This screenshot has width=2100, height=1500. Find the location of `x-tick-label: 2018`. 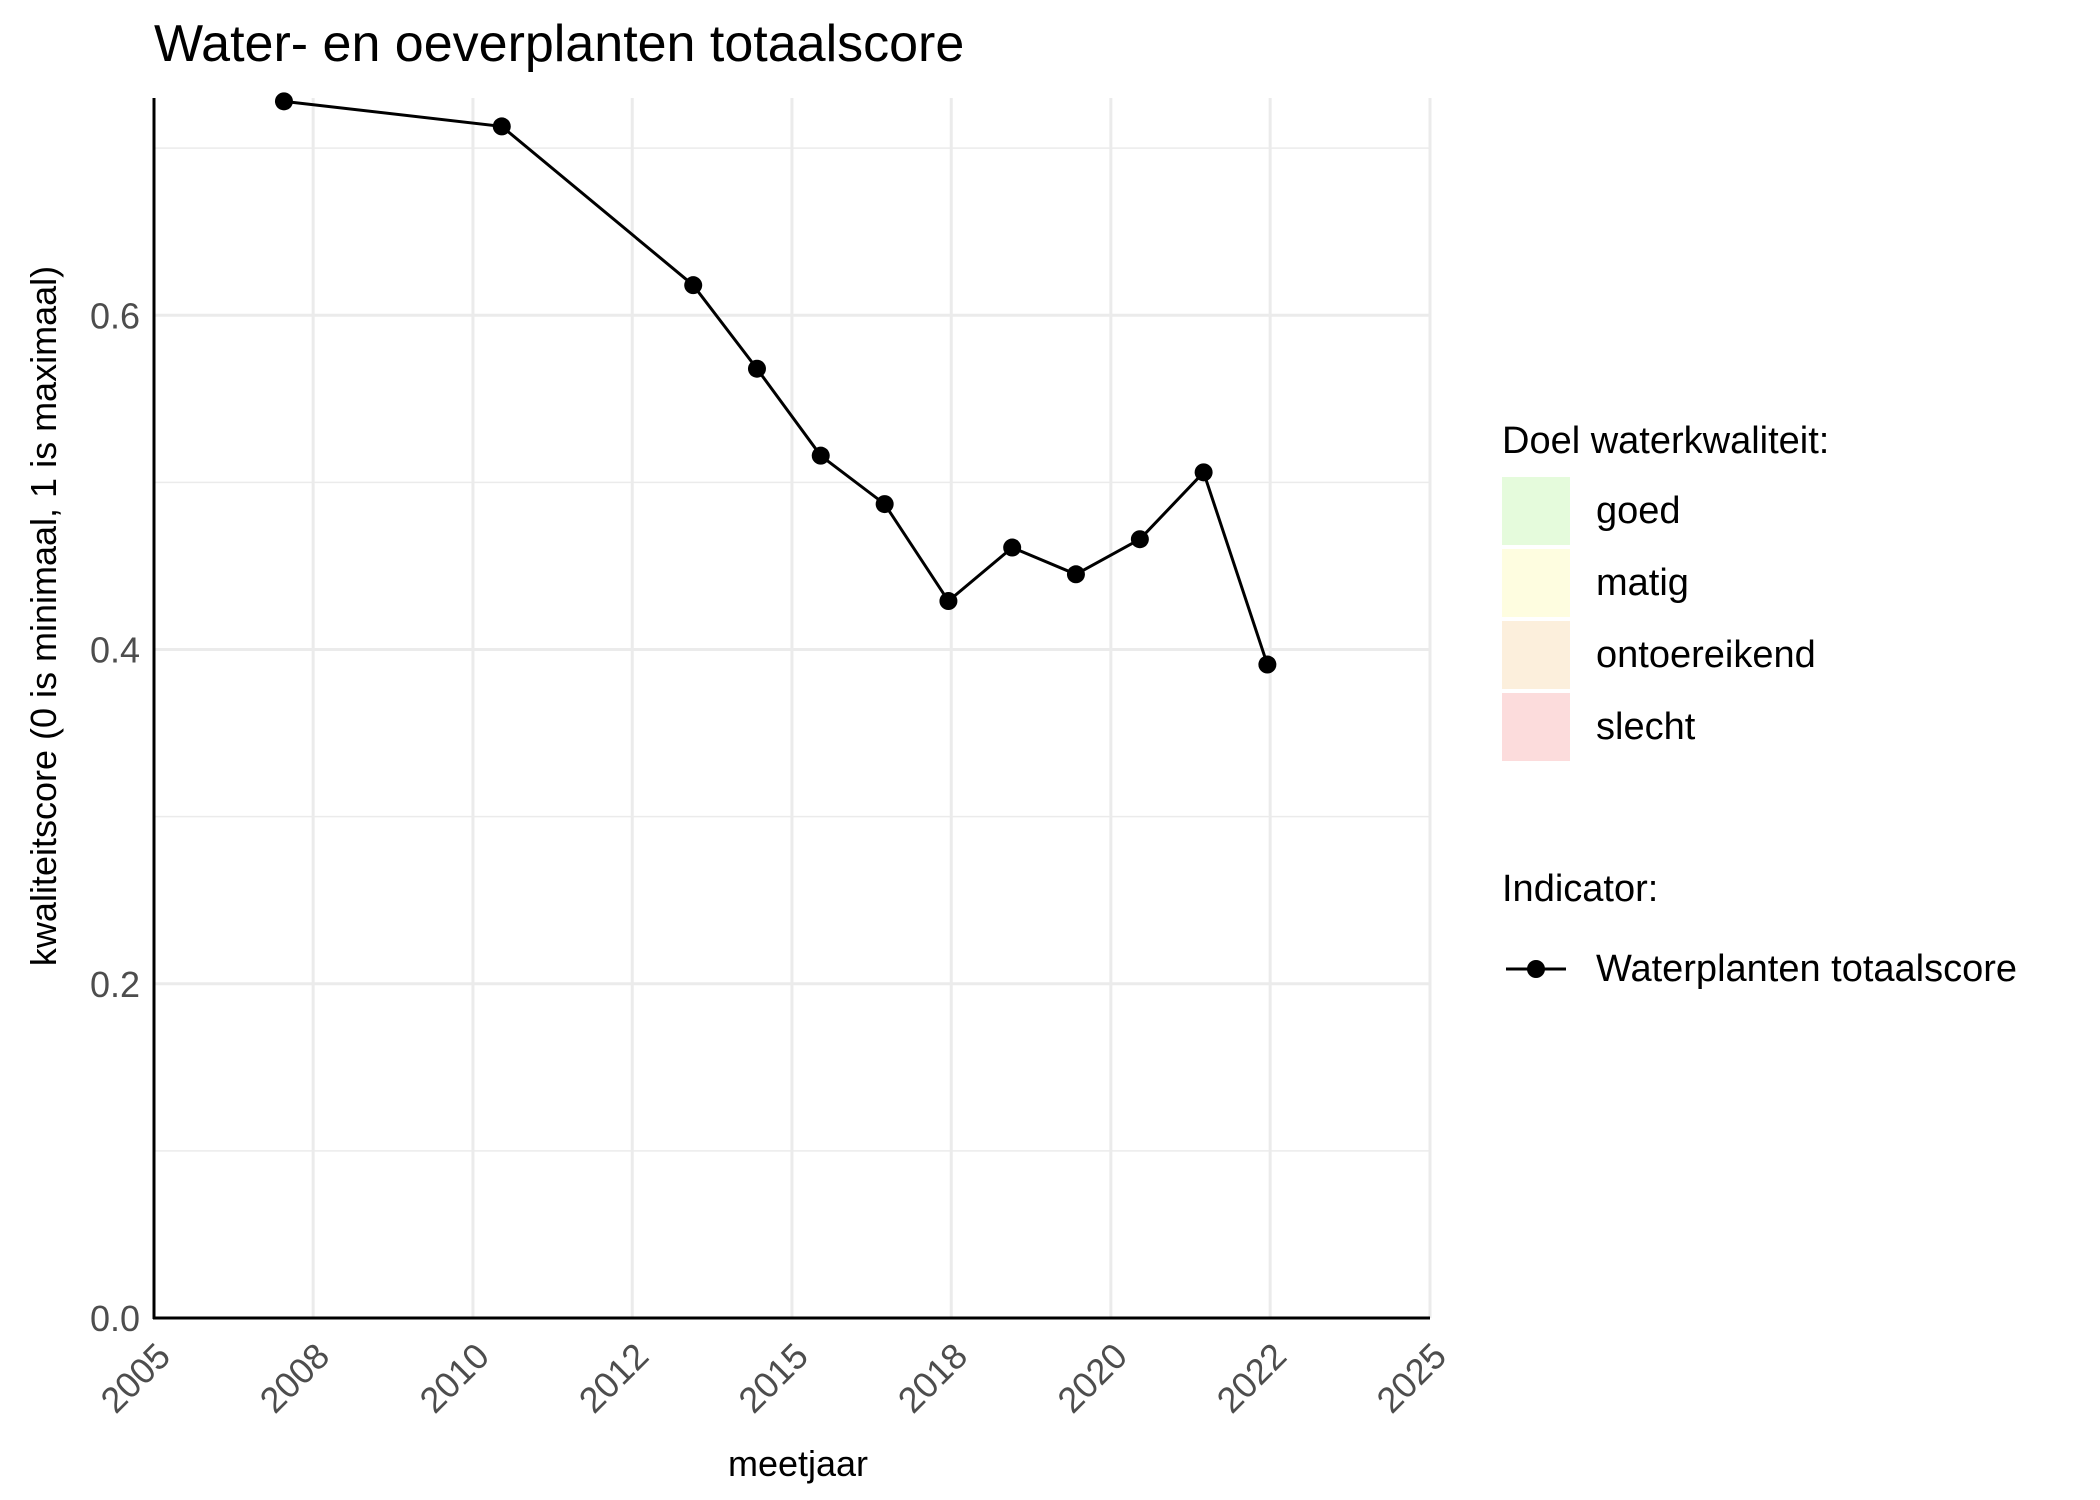

x-tick-label: 2018 is located at coordinates (933, 1378).